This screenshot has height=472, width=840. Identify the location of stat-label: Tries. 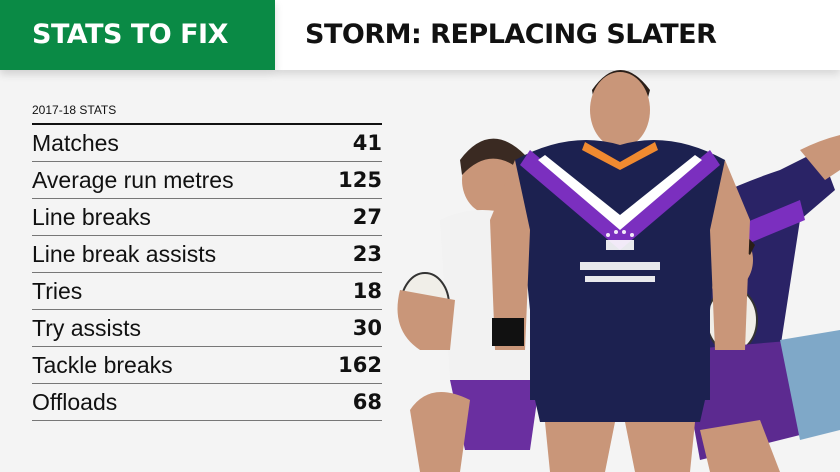
(57, 290).